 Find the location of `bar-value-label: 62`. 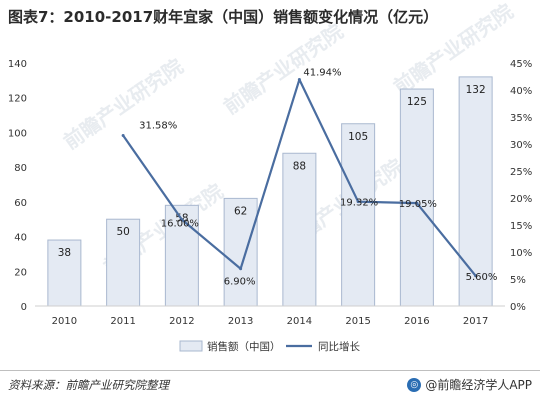

bar-value-label: 62 is located at coordinates (240, 211).